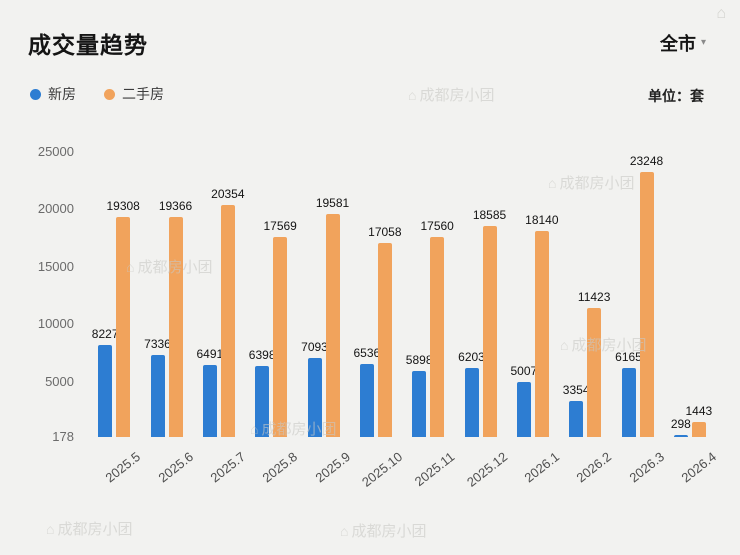  What do you see at coordinates (703, 42) in the screenshot?
I see `chevron-down-icon: ▾` at bounding box center [703, 42].